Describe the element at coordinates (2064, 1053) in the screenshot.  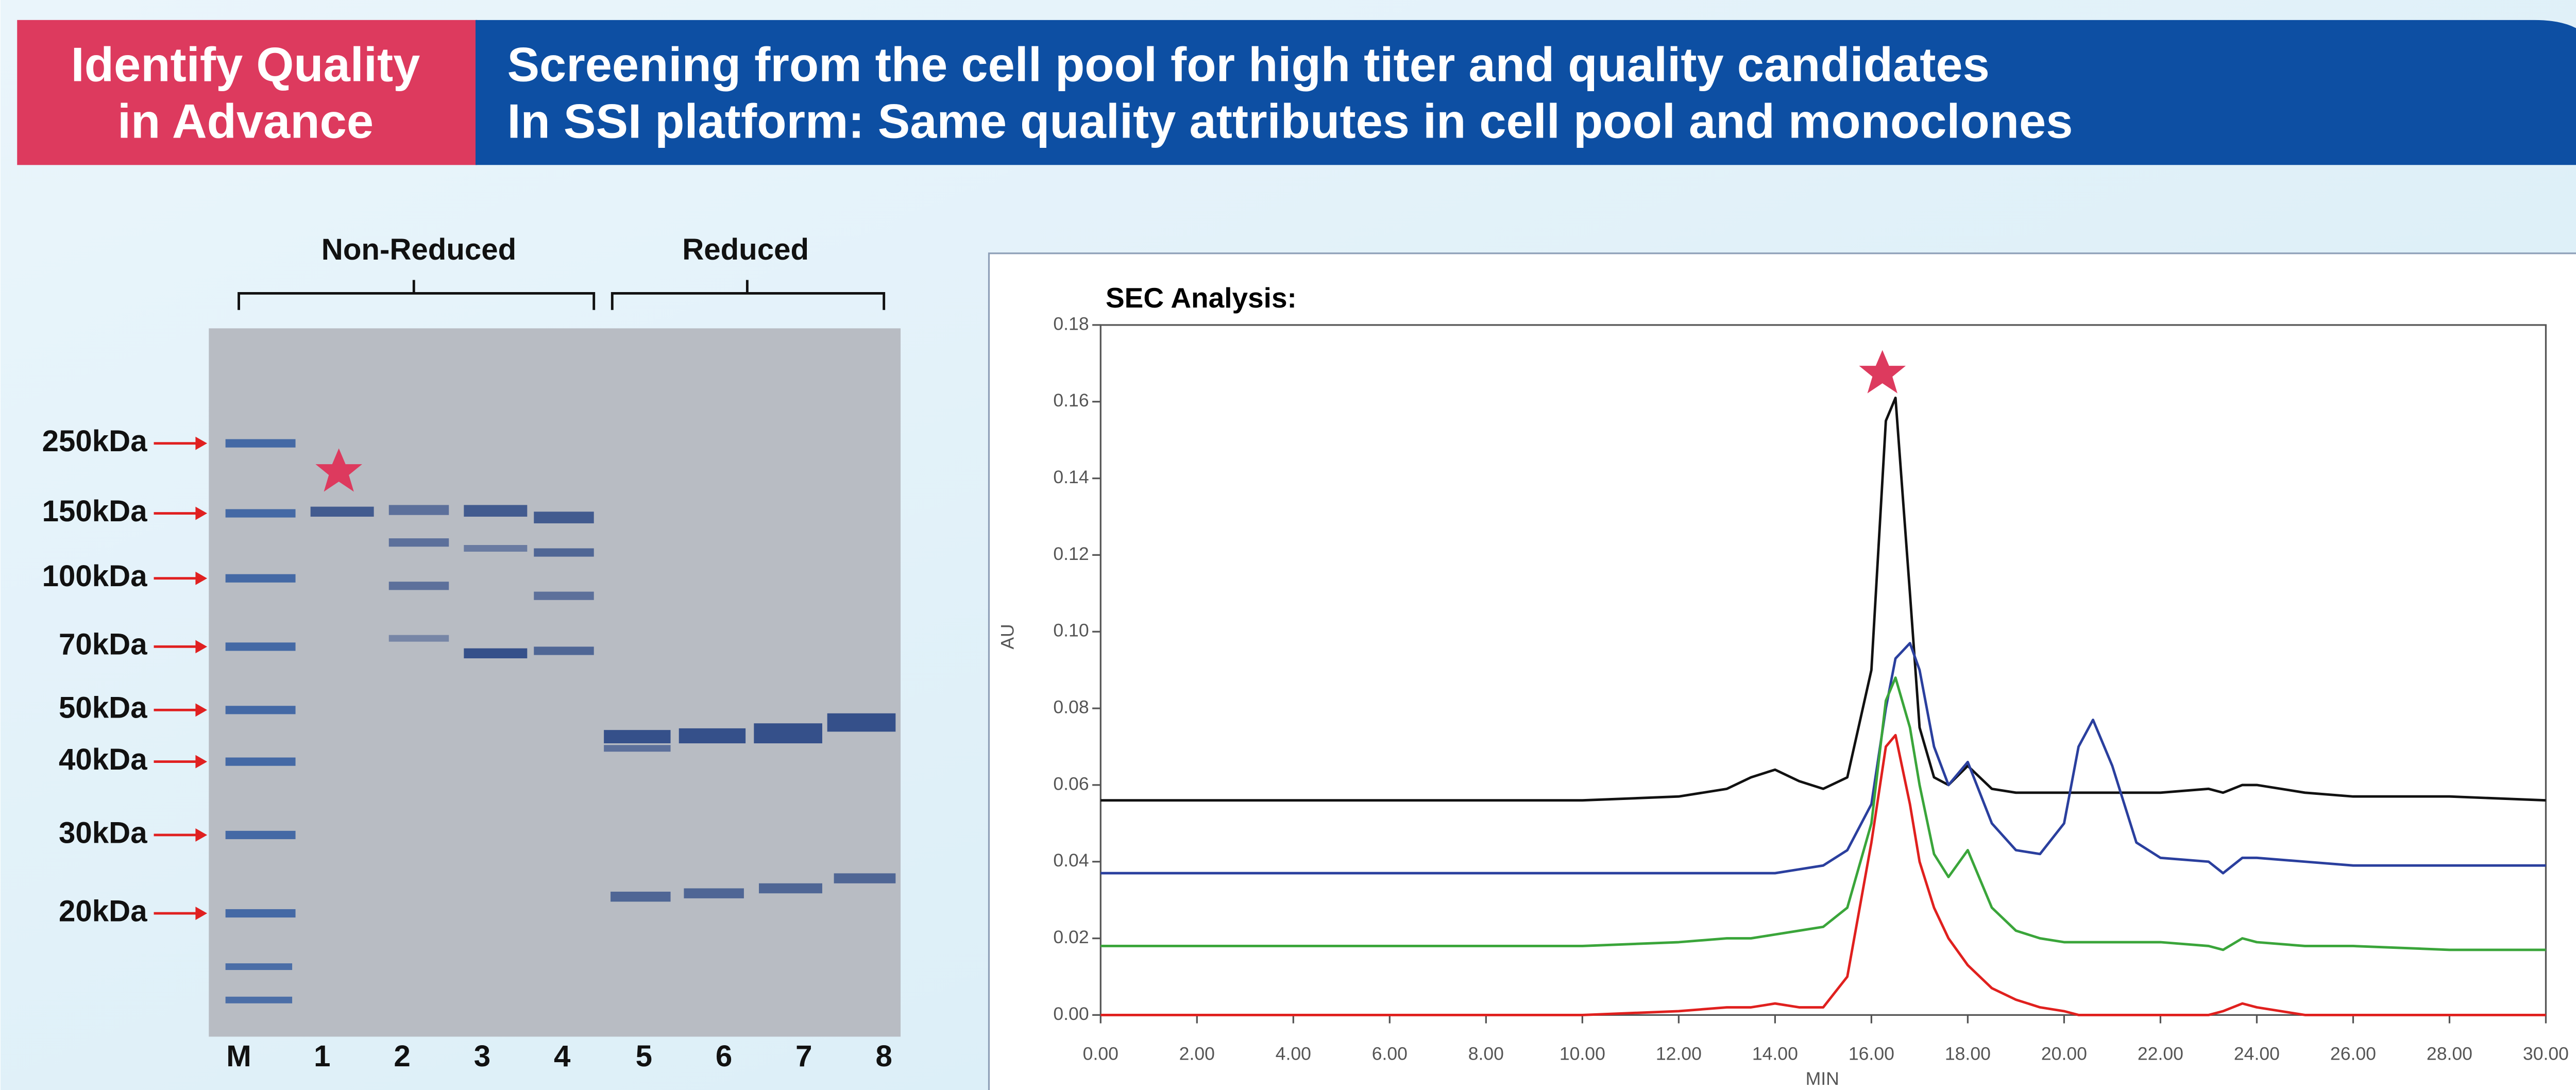
I see `x-tick-label: 20.00` at that location.